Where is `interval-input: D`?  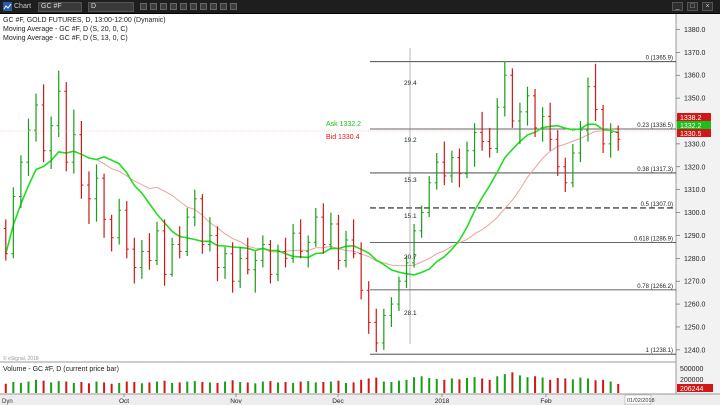 interval-input: D is located at coordinates (111, 7).